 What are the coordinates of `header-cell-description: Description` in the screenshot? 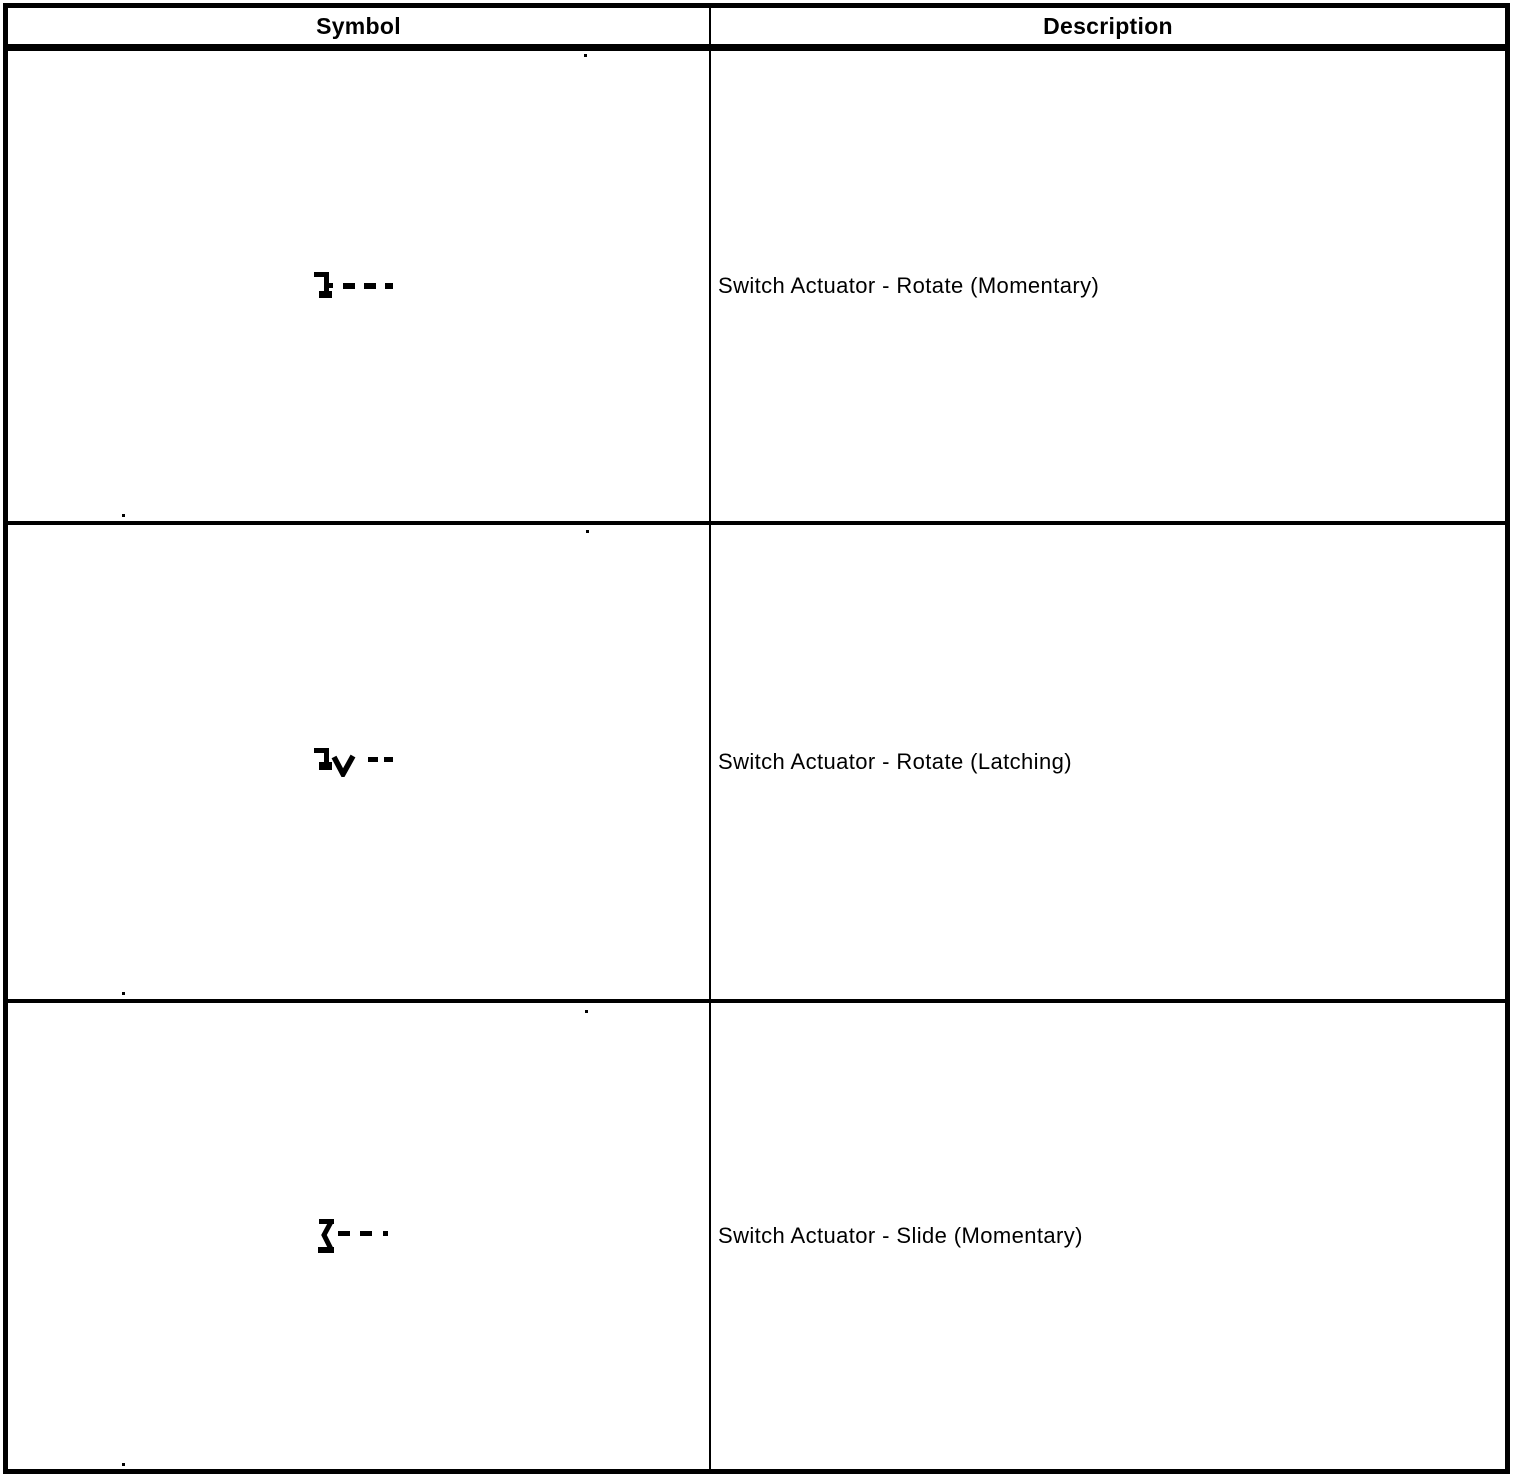 It's located at (1108, 25).